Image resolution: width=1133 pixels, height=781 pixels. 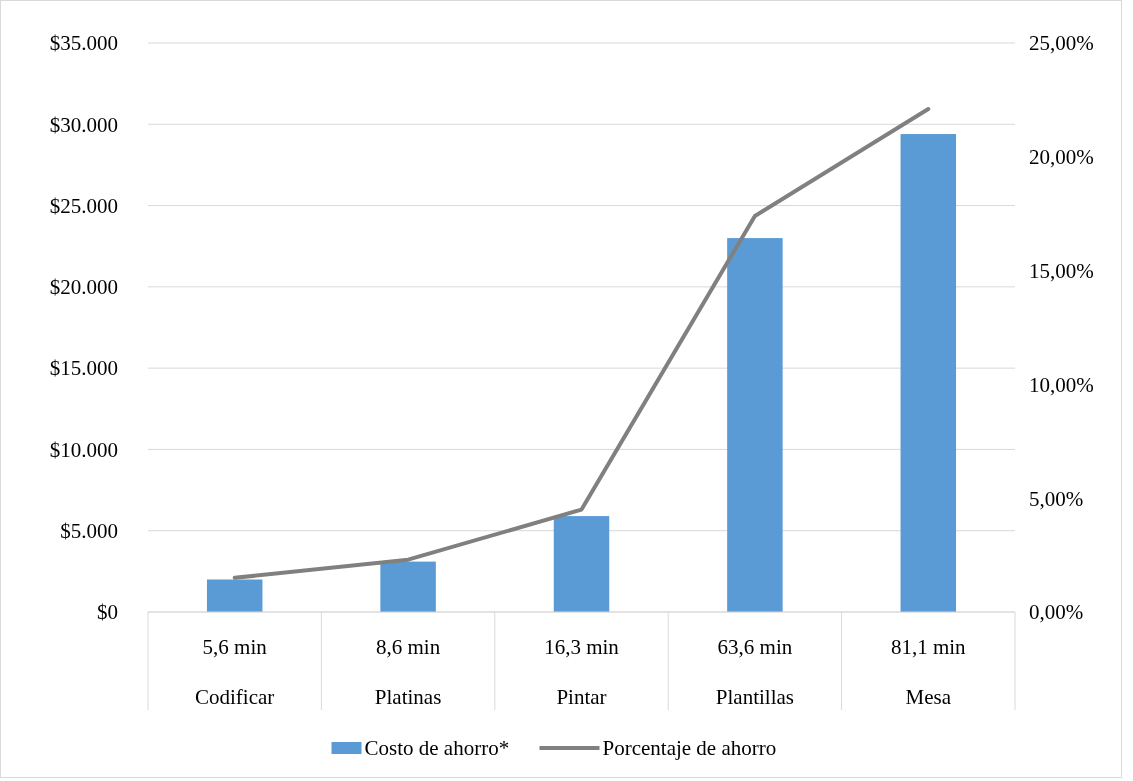 I want to click on y-tick-label: $5.000, so click(x=89, y=531).